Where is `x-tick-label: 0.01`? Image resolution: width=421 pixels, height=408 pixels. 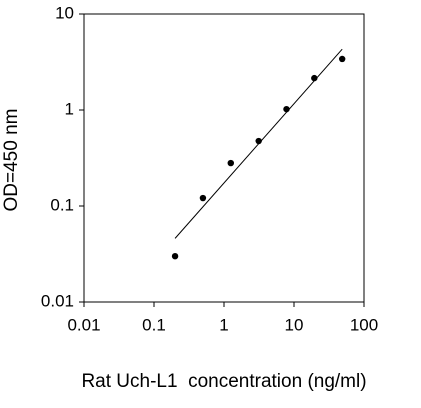
x-tick-label: 0.01 is located at coordinates (83, 324).